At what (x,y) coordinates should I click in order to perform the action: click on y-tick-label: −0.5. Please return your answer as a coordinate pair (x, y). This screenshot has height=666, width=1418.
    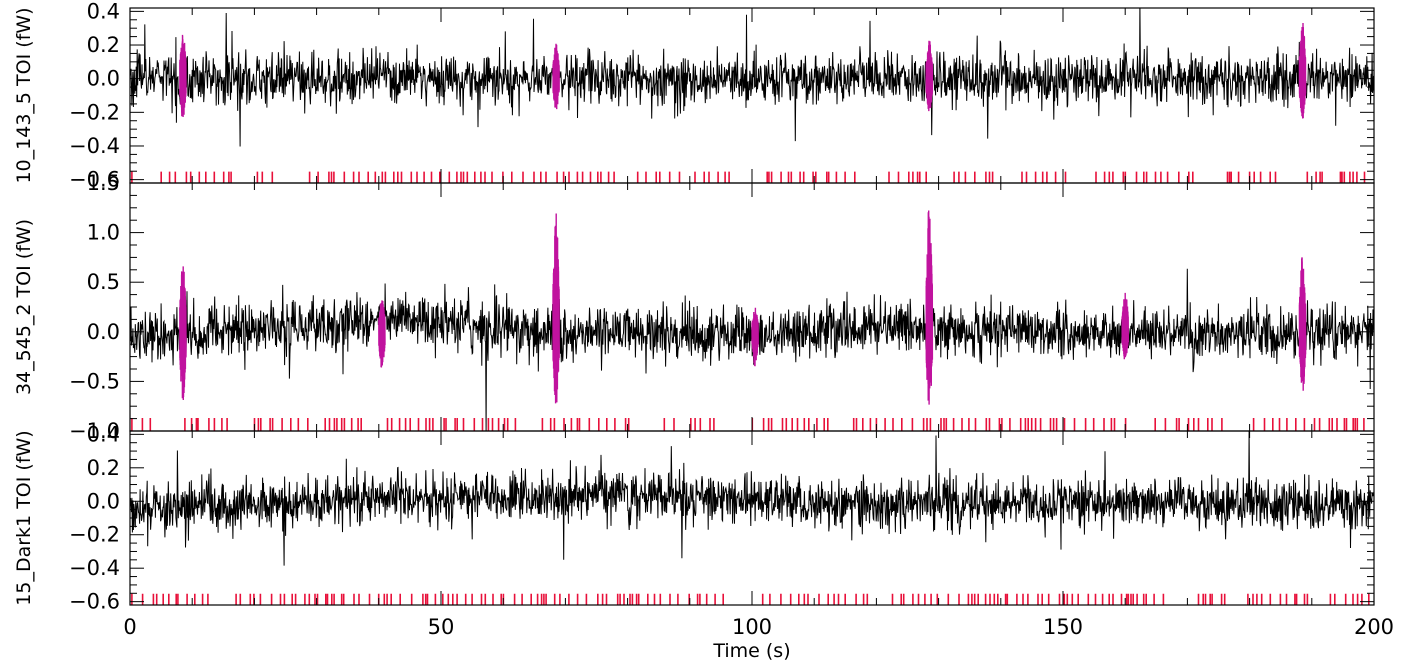
    Looking at the image, I should click on (94, 381).